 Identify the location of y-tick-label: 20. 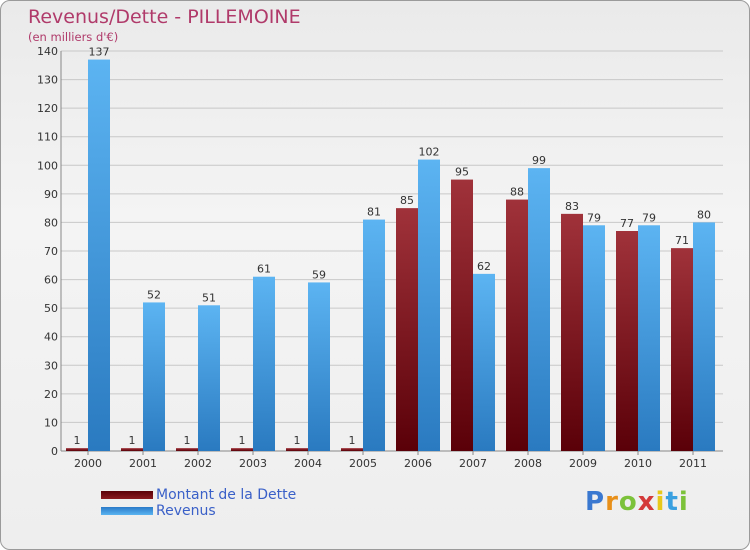
(51, 394).